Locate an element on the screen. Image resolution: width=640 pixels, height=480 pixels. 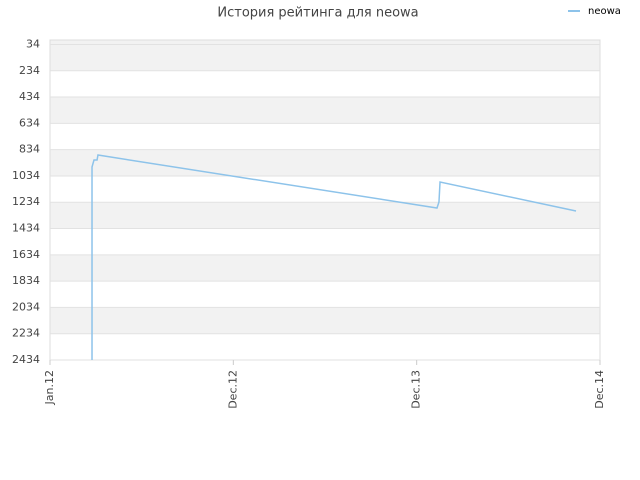
y-tick-label: 1234 is located at coordinates (26, 201).